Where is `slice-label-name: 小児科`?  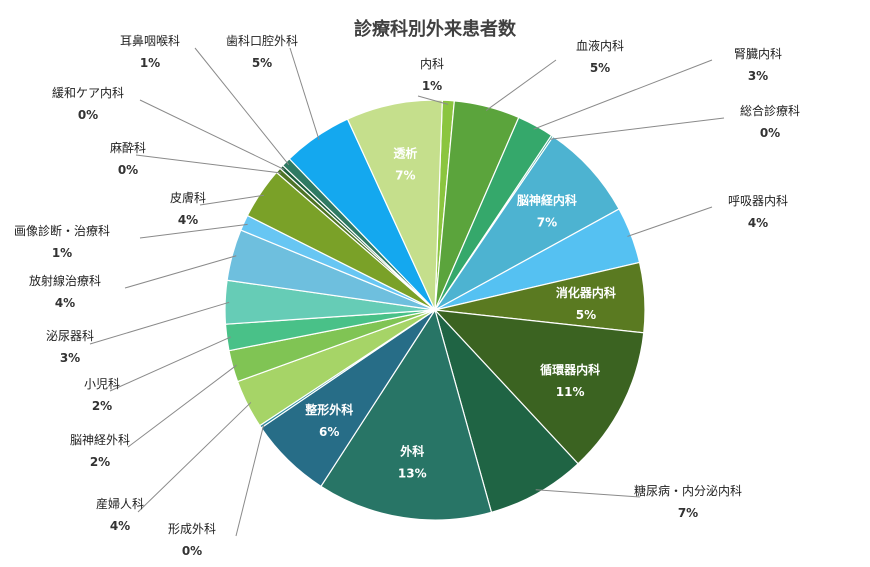
slice-label-name: 小児科 is located at coordinates (102, 384).